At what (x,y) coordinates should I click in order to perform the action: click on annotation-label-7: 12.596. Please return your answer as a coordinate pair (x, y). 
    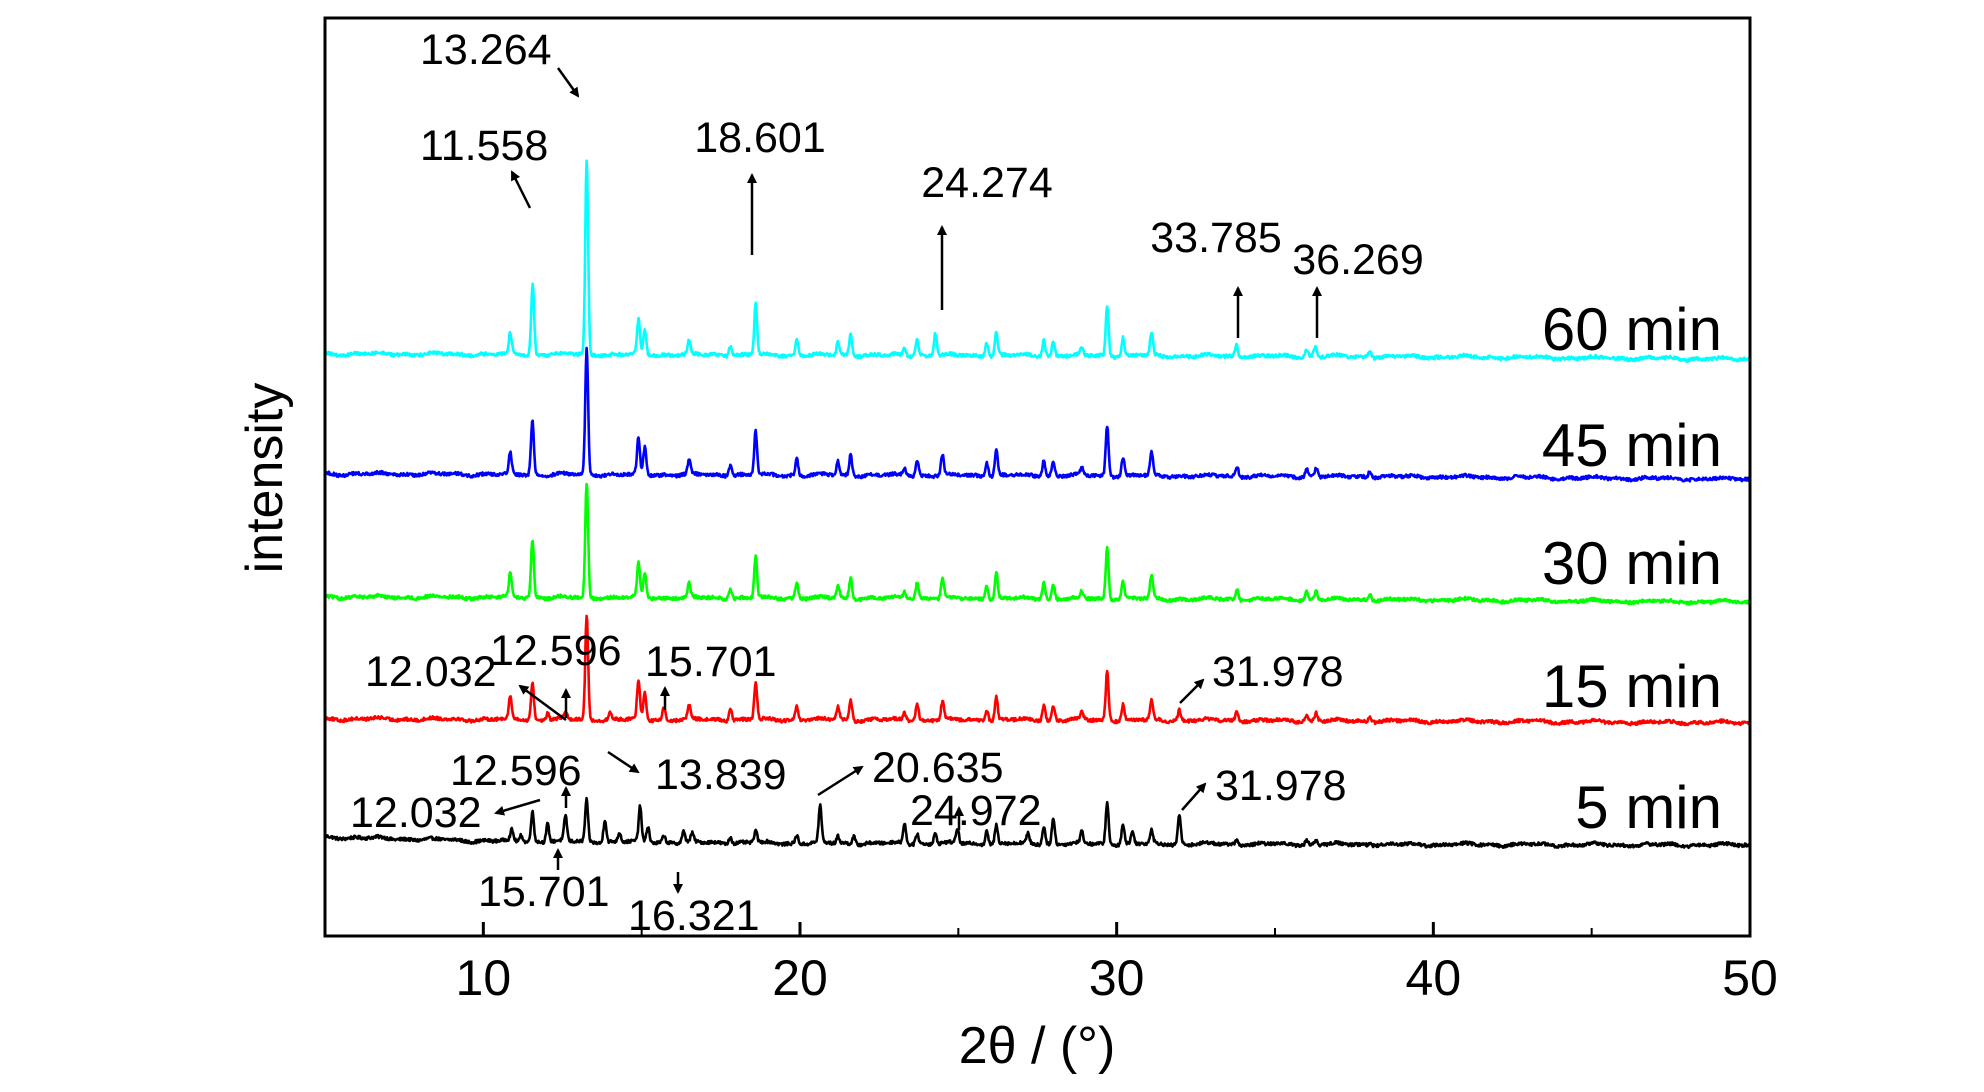
    Looking at the image, I should click on (556, 651).